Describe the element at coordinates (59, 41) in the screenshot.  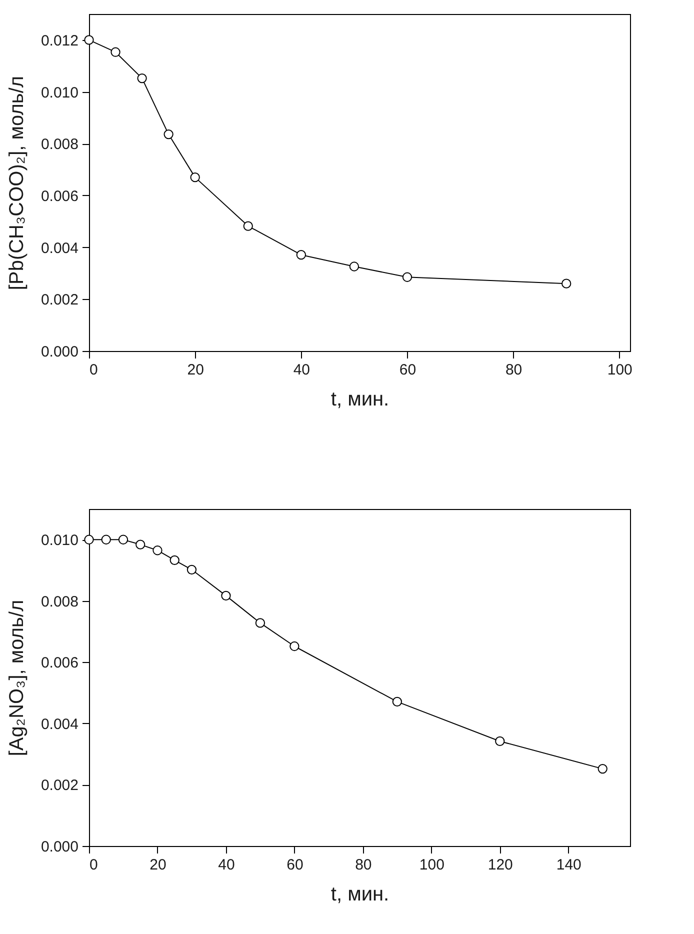
I see `y-tick-label: 0.012` at that location.